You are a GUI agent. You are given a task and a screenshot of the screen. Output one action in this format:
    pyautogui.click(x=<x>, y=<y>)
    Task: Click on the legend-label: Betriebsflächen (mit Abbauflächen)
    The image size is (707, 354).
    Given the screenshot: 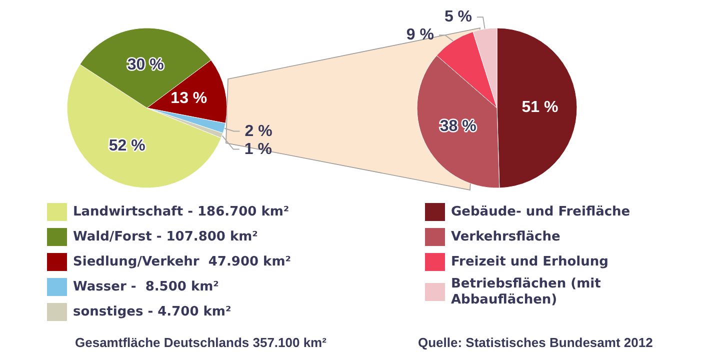 What is the action you would take?
    pyautogui.click(x=528, y=292)
    